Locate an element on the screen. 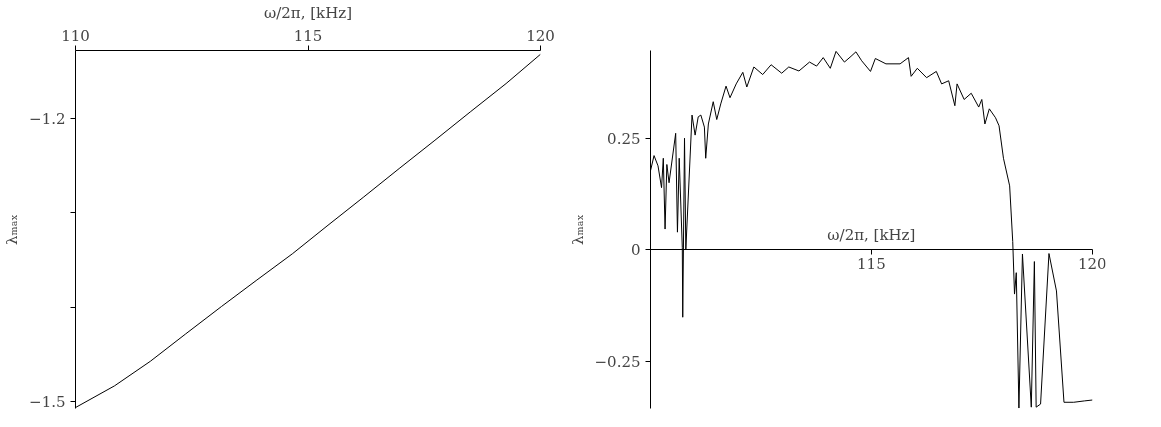 The image size is (1161, 427). y-tick-label: −1.5 is located at coordinates (47, 402).